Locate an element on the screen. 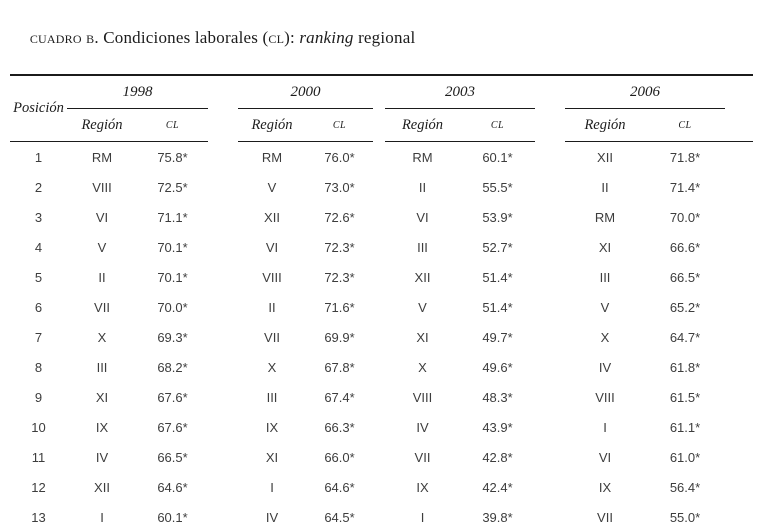 Image resolution: width=763 pixels, height=523 pixels. cl-value-cell: 64.5* is located at coordinates (339, 516).